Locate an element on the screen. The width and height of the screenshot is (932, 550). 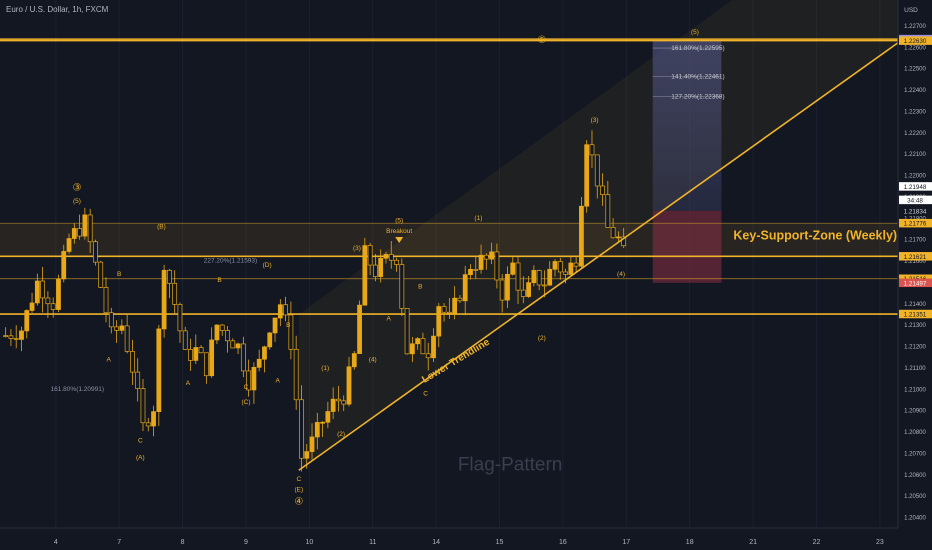
time-tick-label: 8 is located at coordinates (183, 542).